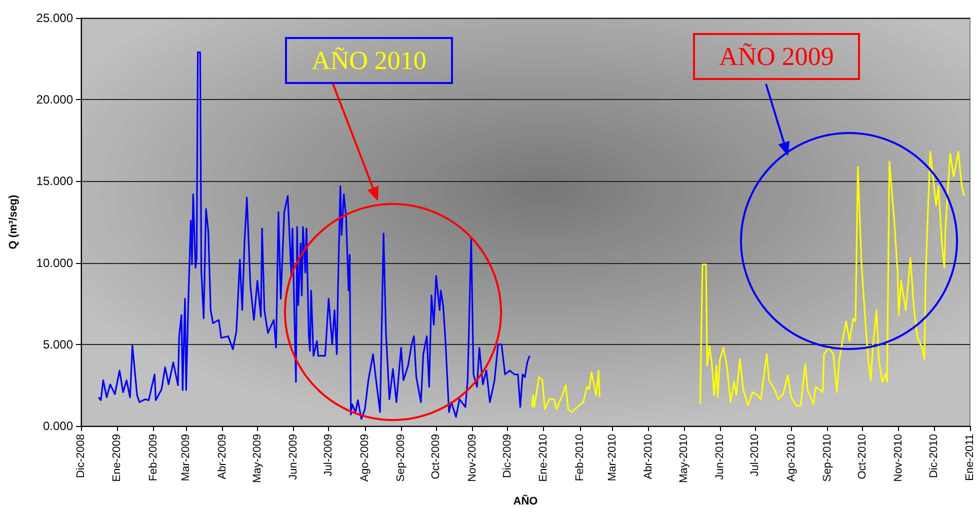  What do you see at coordinates (14, 222) in the screenshot?
I see `y-axis-title: Q (m³/seg)` at bounding box center [14, 222].